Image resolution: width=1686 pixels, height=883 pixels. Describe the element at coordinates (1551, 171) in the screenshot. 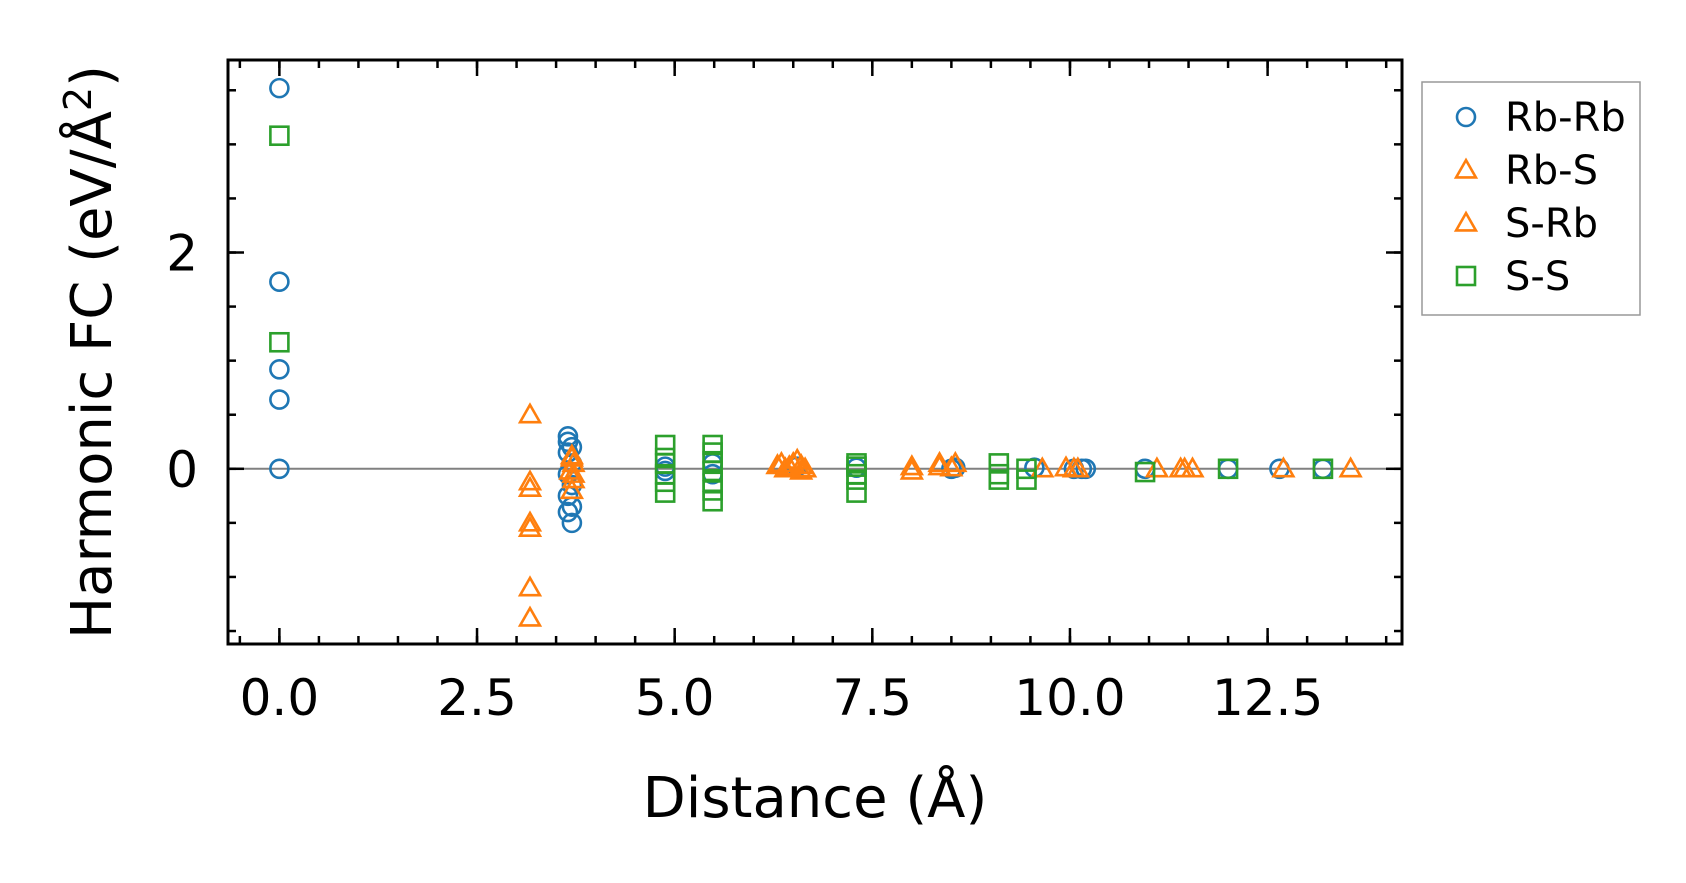

I see `legend-label: Rb-S` at that location.